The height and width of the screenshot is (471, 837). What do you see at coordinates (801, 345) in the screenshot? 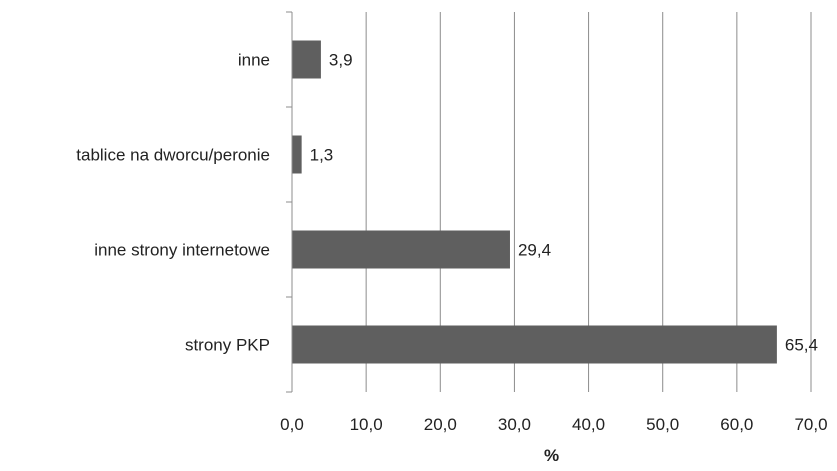
I see `data-label: 65,4` at bounding box center [801, 345].